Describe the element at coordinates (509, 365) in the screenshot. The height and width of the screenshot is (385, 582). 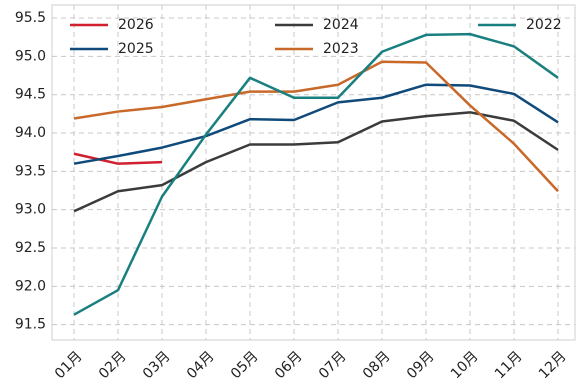
I see `x-tick-label: 11月` at that location.